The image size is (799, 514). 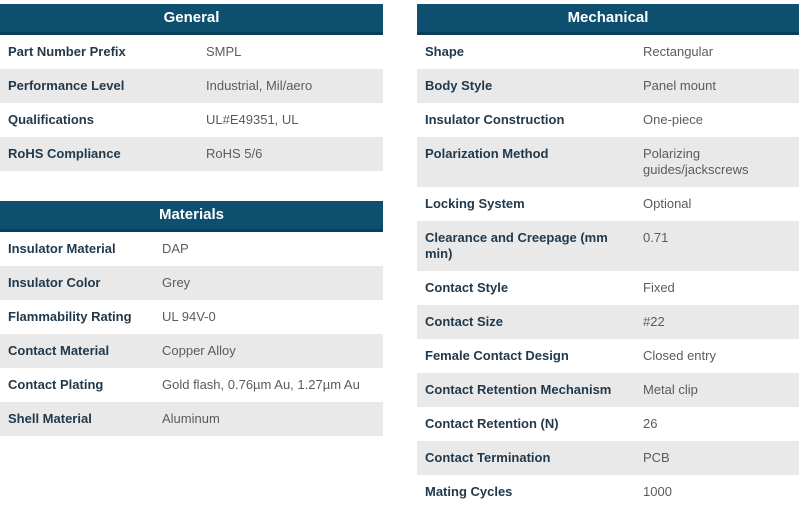 I want to click on spec-row-rohs-compliance: RoHS Compliance RoHS 5/6, so click(x=191, y=154).